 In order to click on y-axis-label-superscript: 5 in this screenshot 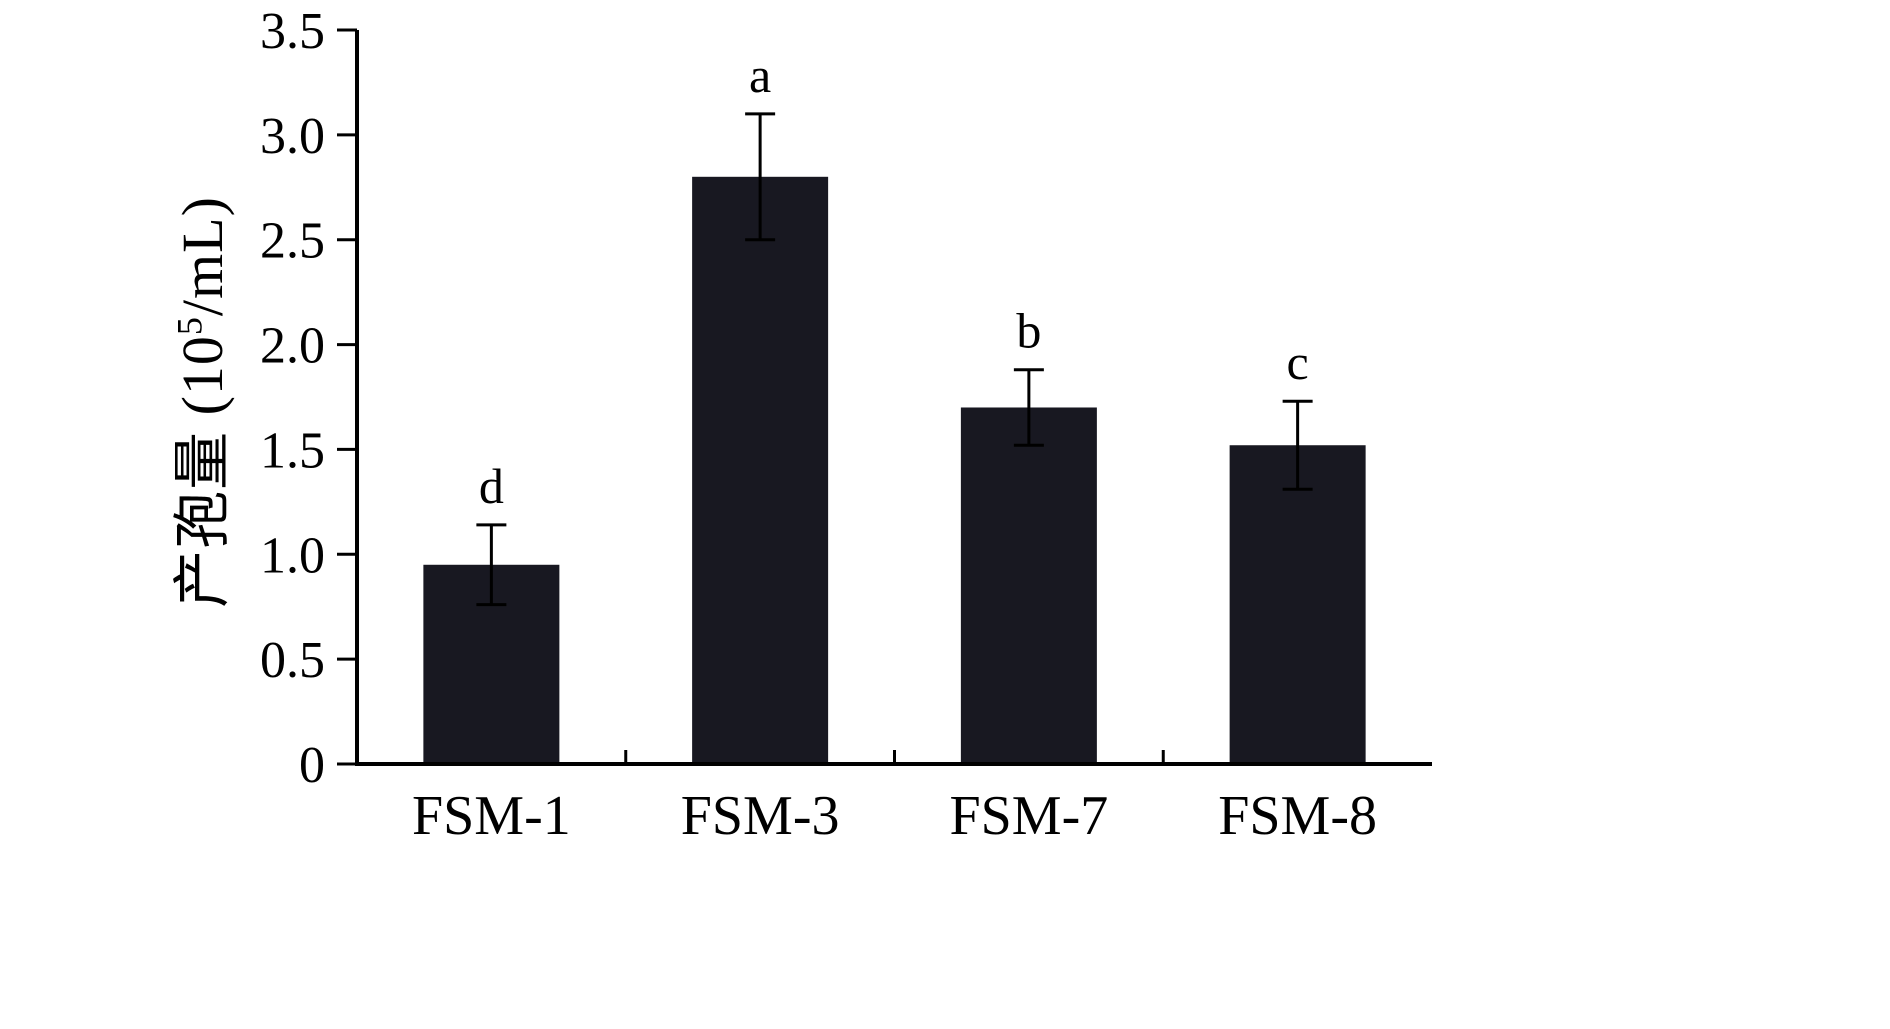, I will do `click(189, 326)`.